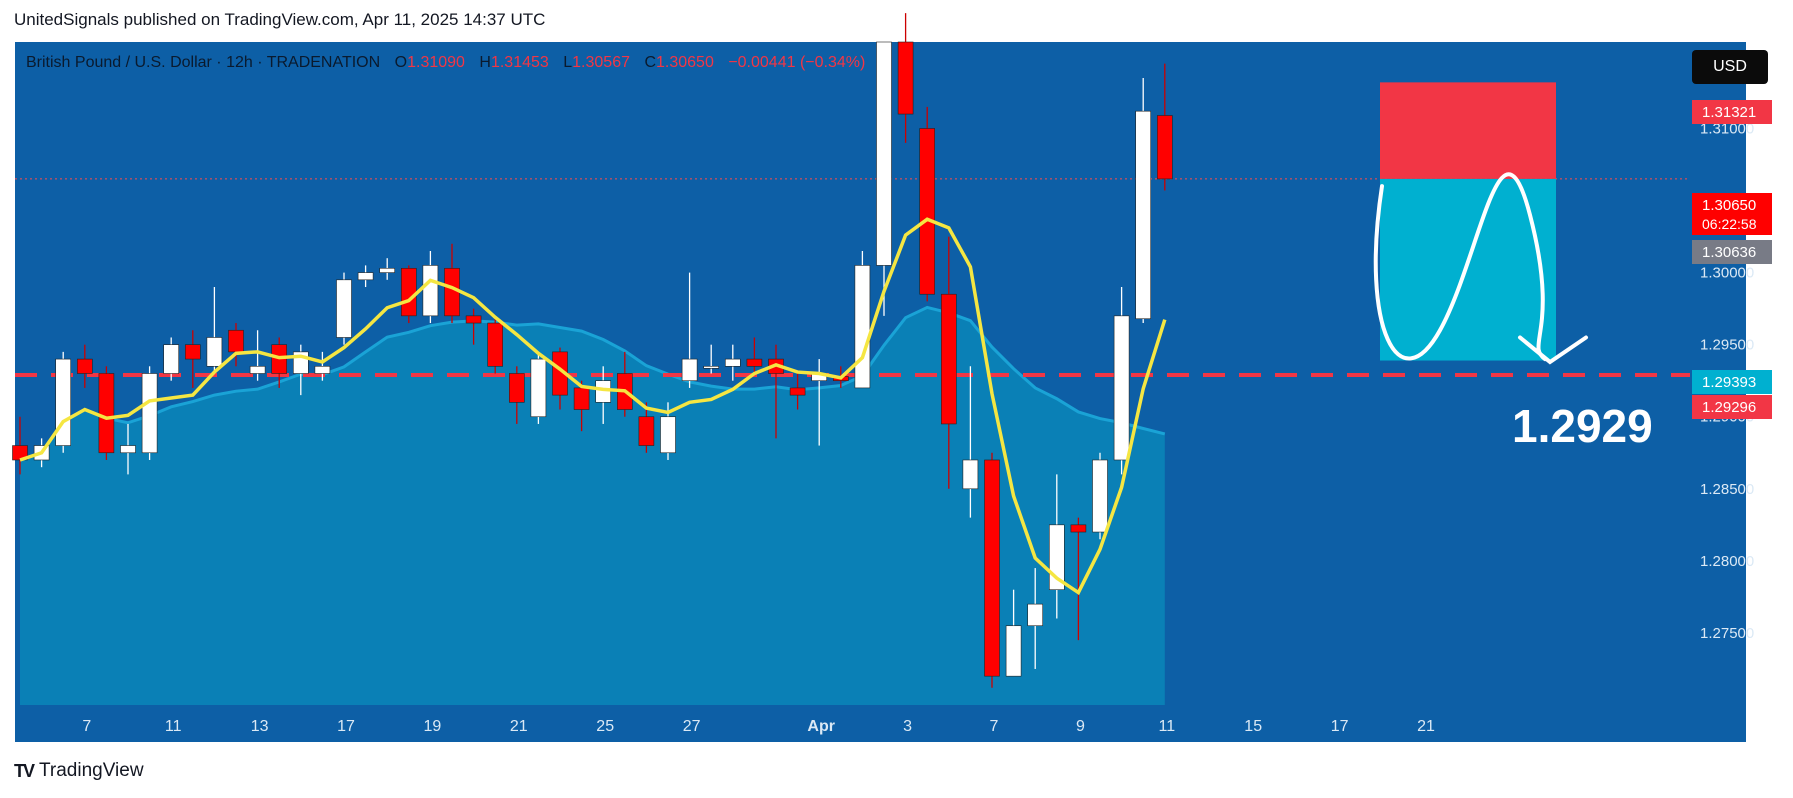 The width and height of the screenshot is (1793, 798). I want to click on countdown-text: 06:22:58, so click(1729, 224).